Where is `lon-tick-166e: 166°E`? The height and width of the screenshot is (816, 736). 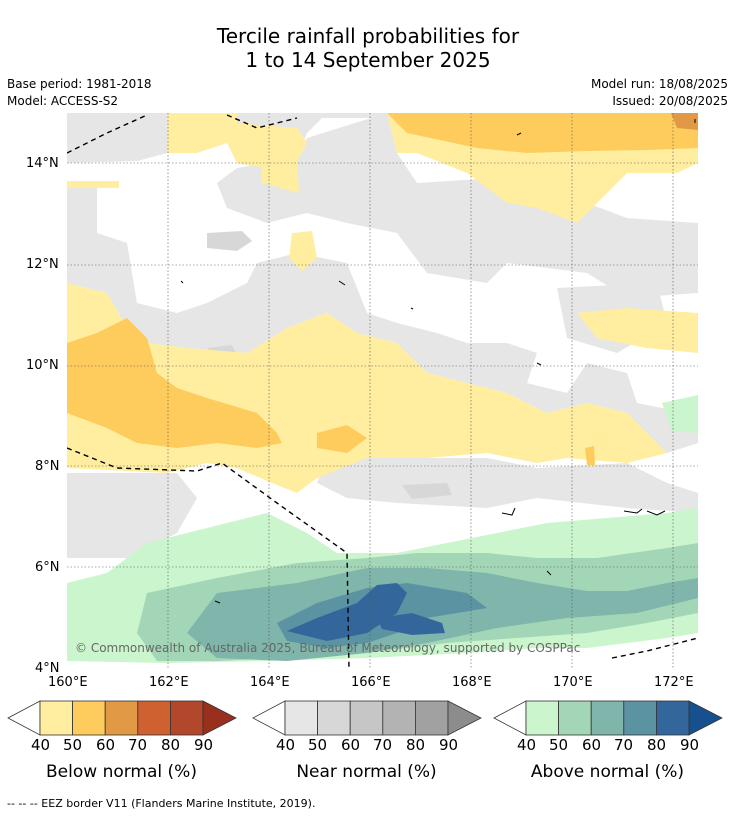
lon-tick-166e: 166°E is located at coordinates (371, 682).